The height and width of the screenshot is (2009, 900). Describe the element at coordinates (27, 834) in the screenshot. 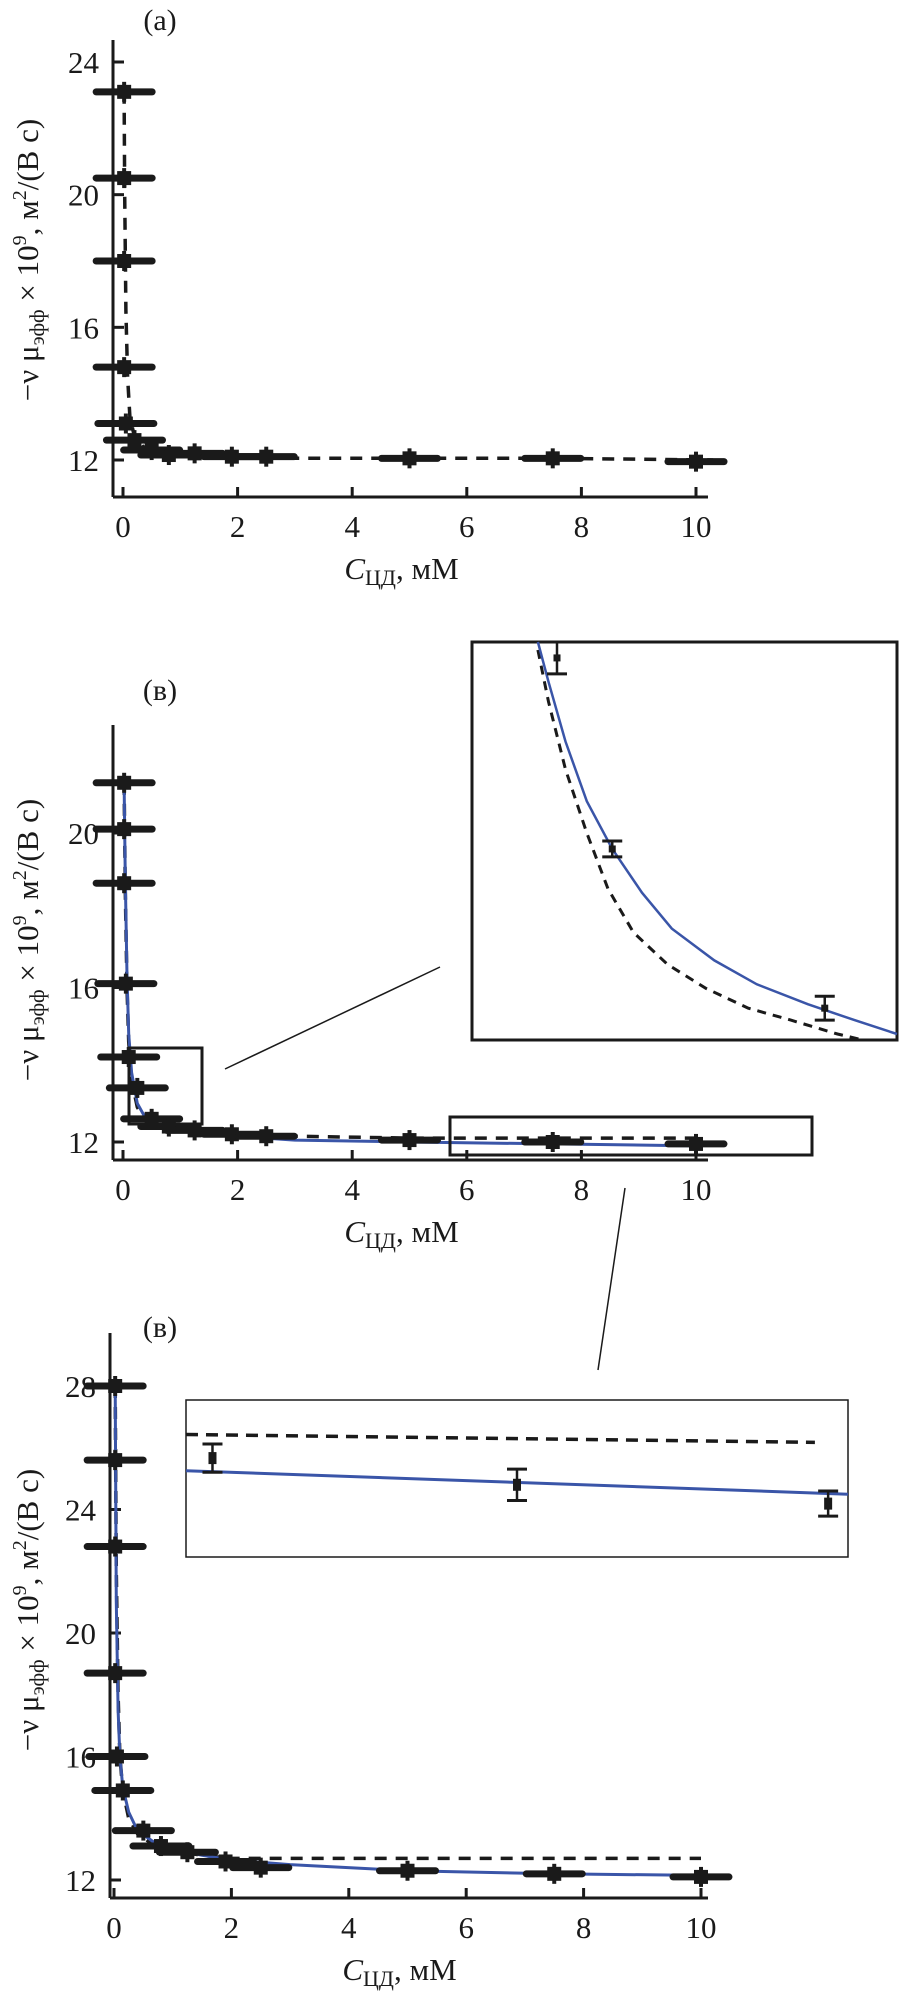

I see `y-axis-title-unit-rest: /(В с)` at that location.